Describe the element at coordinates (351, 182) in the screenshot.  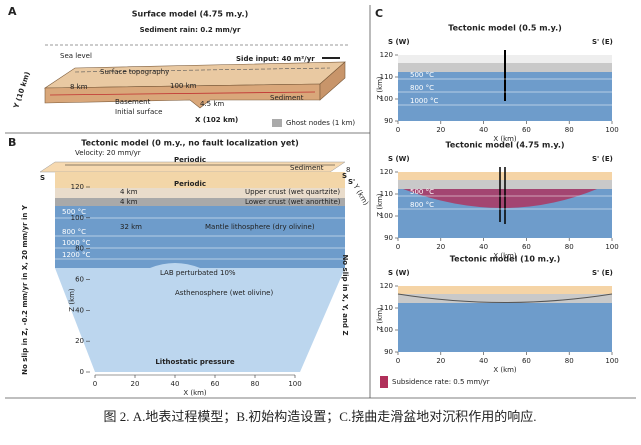
I see `label: S'` at that location.